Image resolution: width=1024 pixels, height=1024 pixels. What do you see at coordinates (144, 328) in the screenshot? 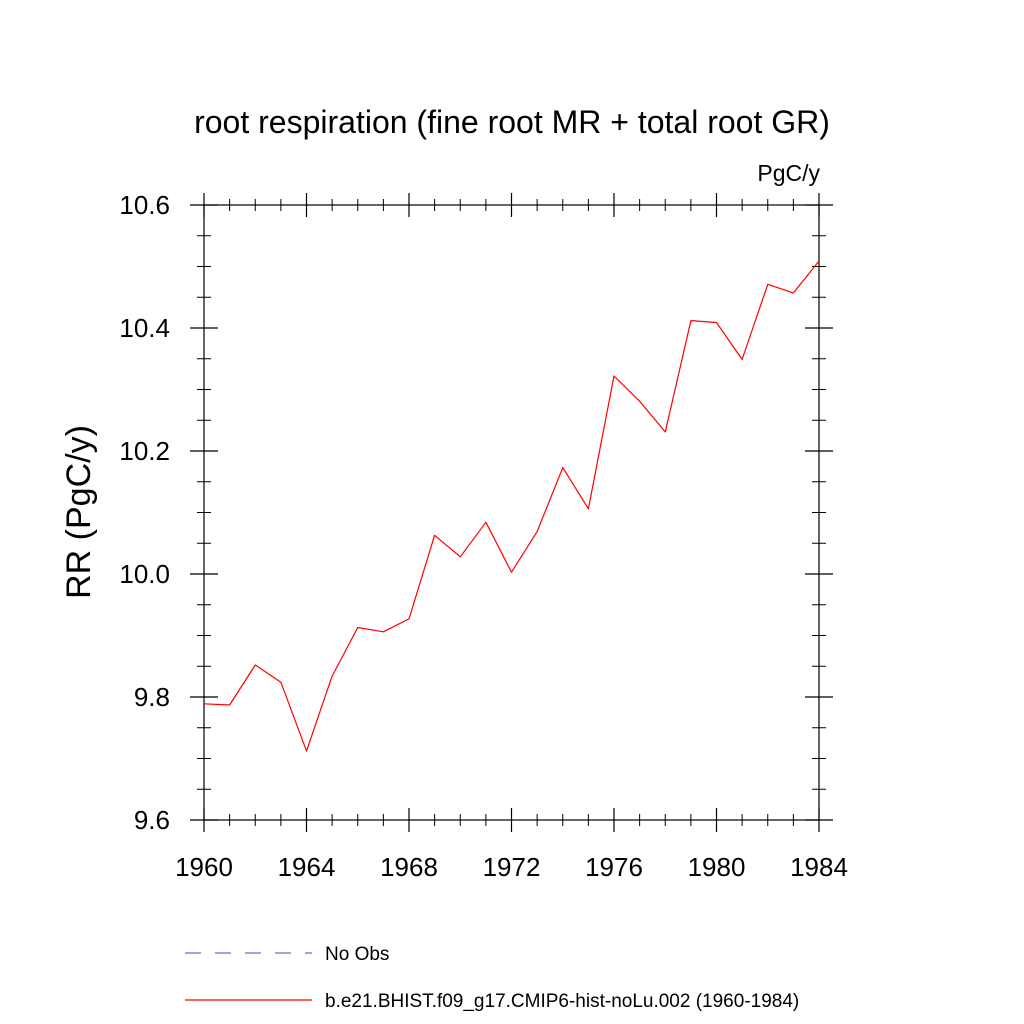
I see `y-tick-label: 10.4` at bounding box center [144, 328].